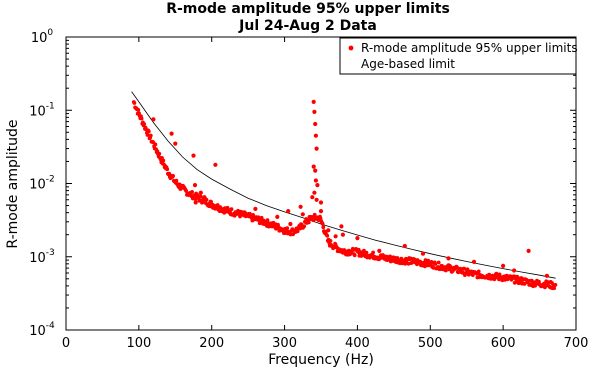 This screenshot has width=614, height=373. Describe the element at coordinates (576, 343) in the screenshot. I see `x-tick-label: 700` at that location.